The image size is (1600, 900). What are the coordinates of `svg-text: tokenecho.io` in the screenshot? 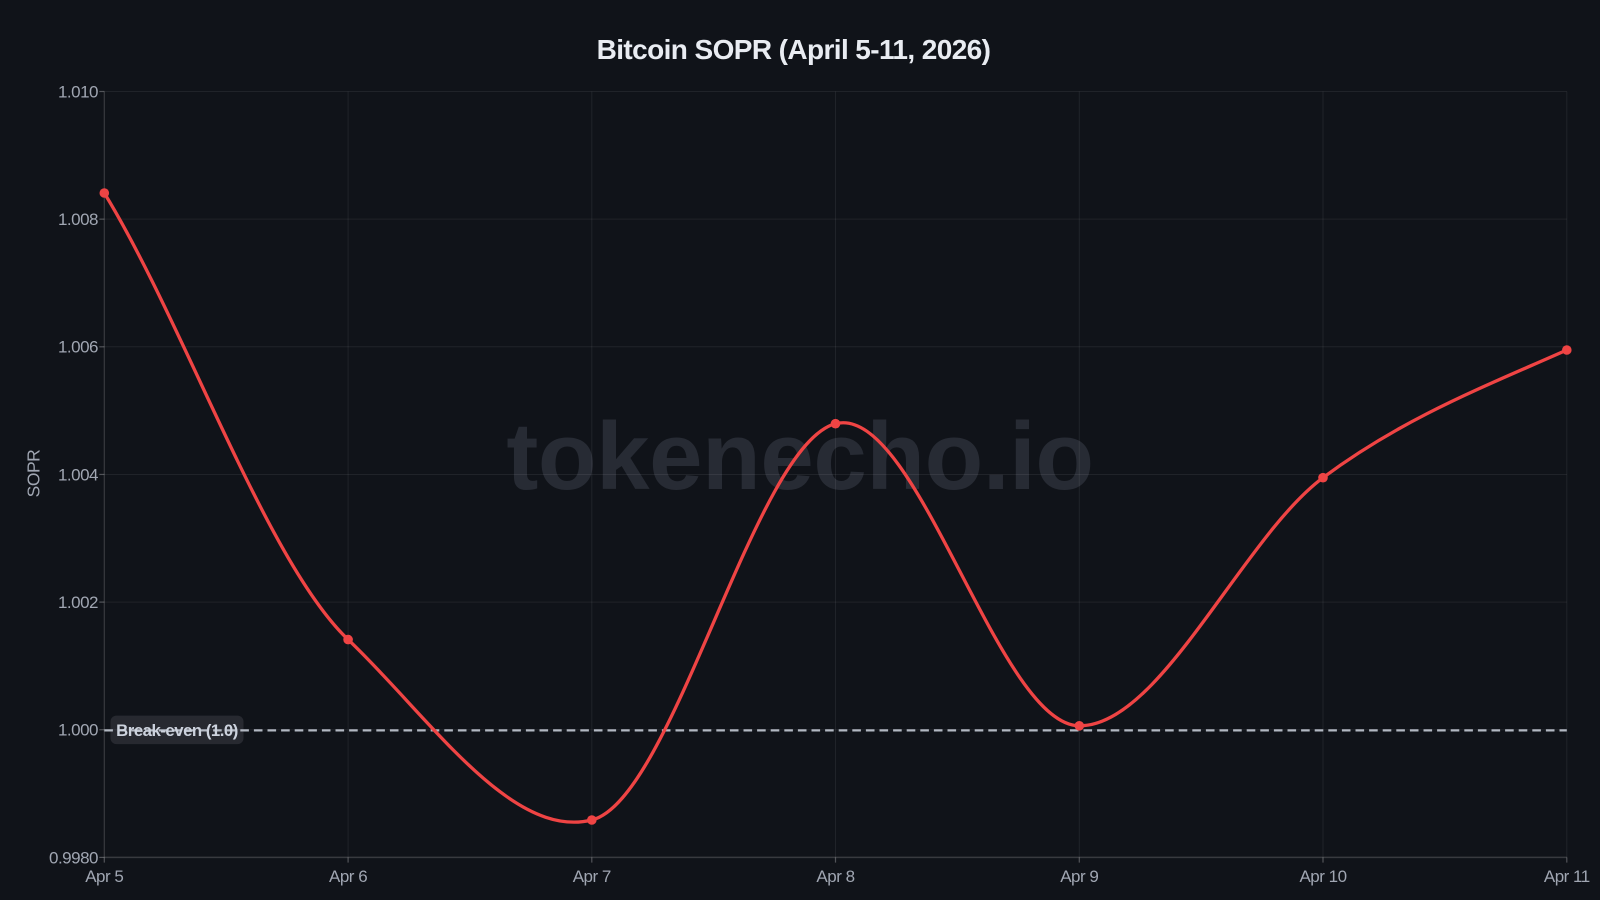 It's located at (799, 456).